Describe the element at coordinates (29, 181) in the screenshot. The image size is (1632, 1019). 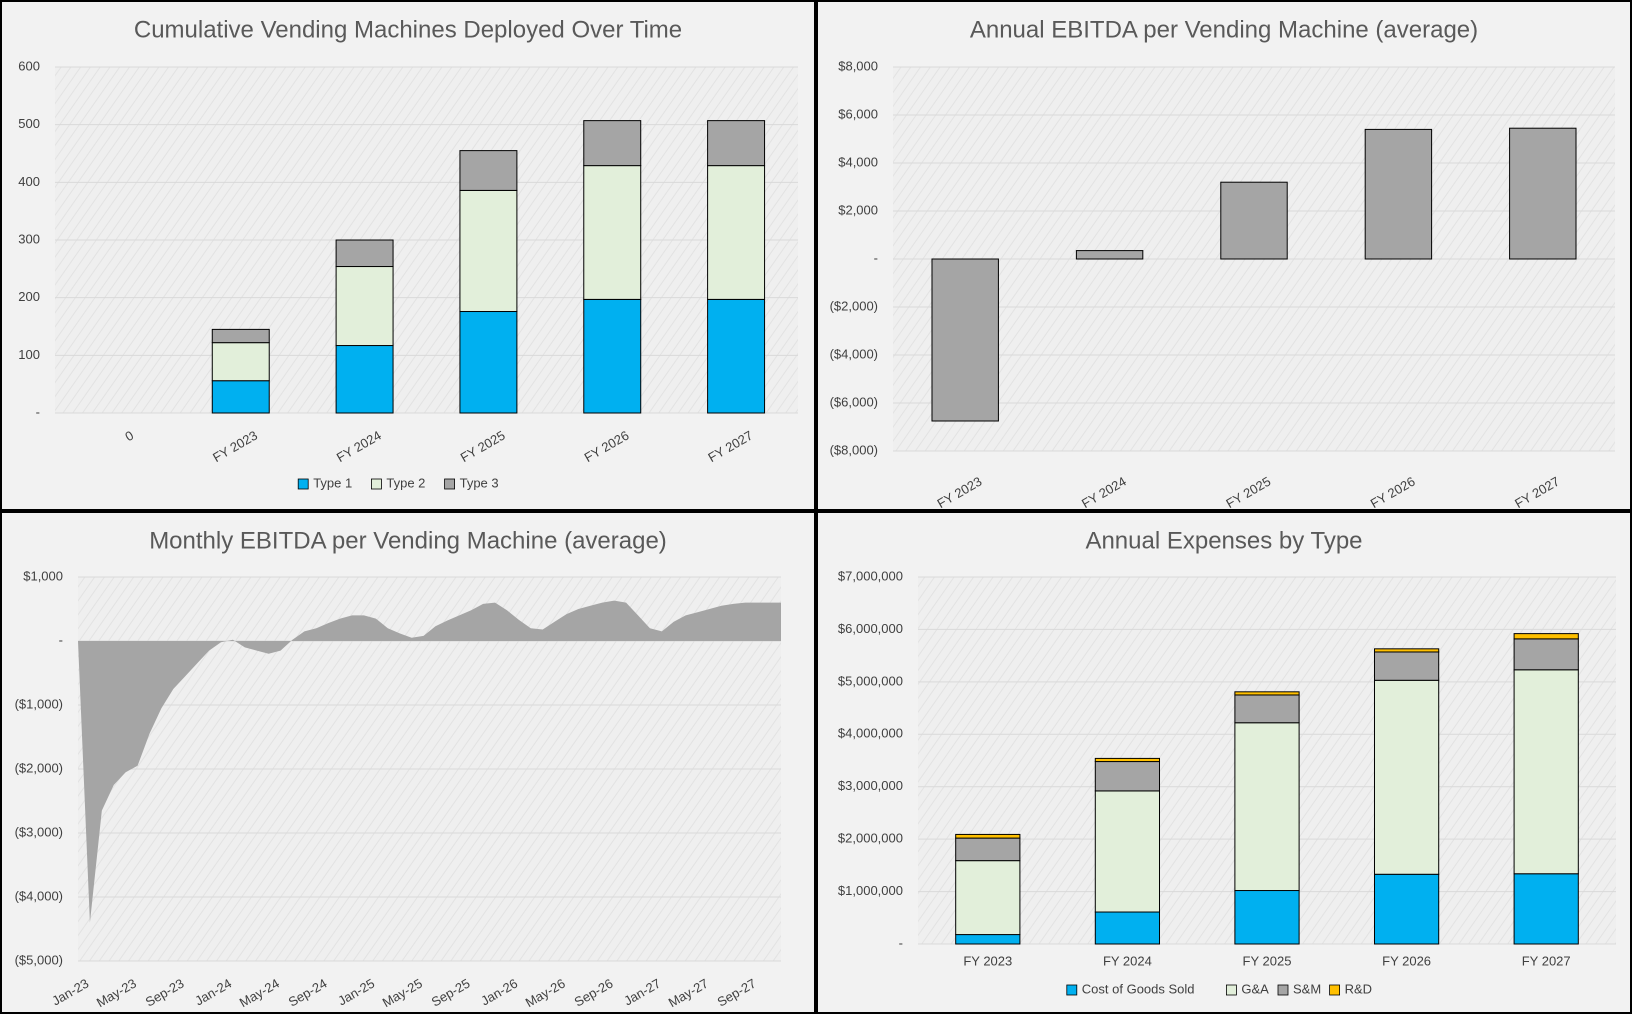
I see `y-tick-label: 400` at that location.